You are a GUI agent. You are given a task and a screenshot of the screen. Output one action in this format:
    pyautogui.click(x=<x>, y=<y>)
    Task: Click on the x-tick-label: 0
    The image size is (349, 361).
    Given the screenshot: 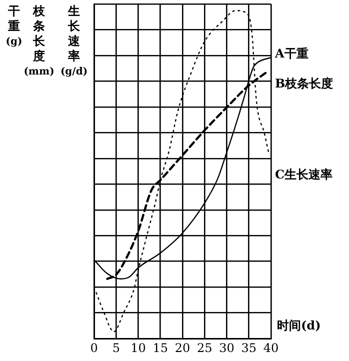 What is the action you would take?
    pyautogui.click(x=94, y=347)
    